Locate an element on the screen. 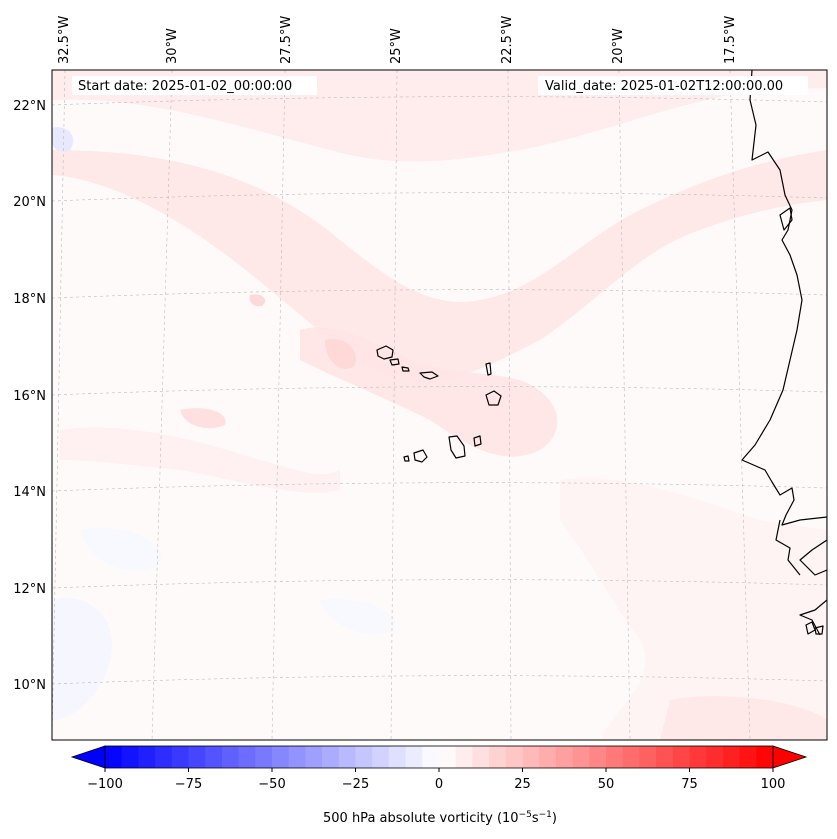 This screenshot has height=839, width=837. lon-label-20w: 20°W is located at coordinates (618, 46).